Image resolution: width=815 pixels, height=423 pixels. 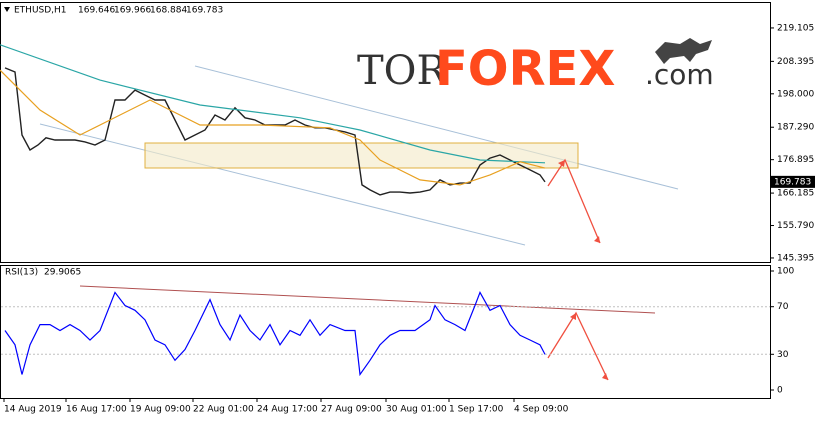 I want to click on y-tick-label: 100, so click(x=785, y=272).